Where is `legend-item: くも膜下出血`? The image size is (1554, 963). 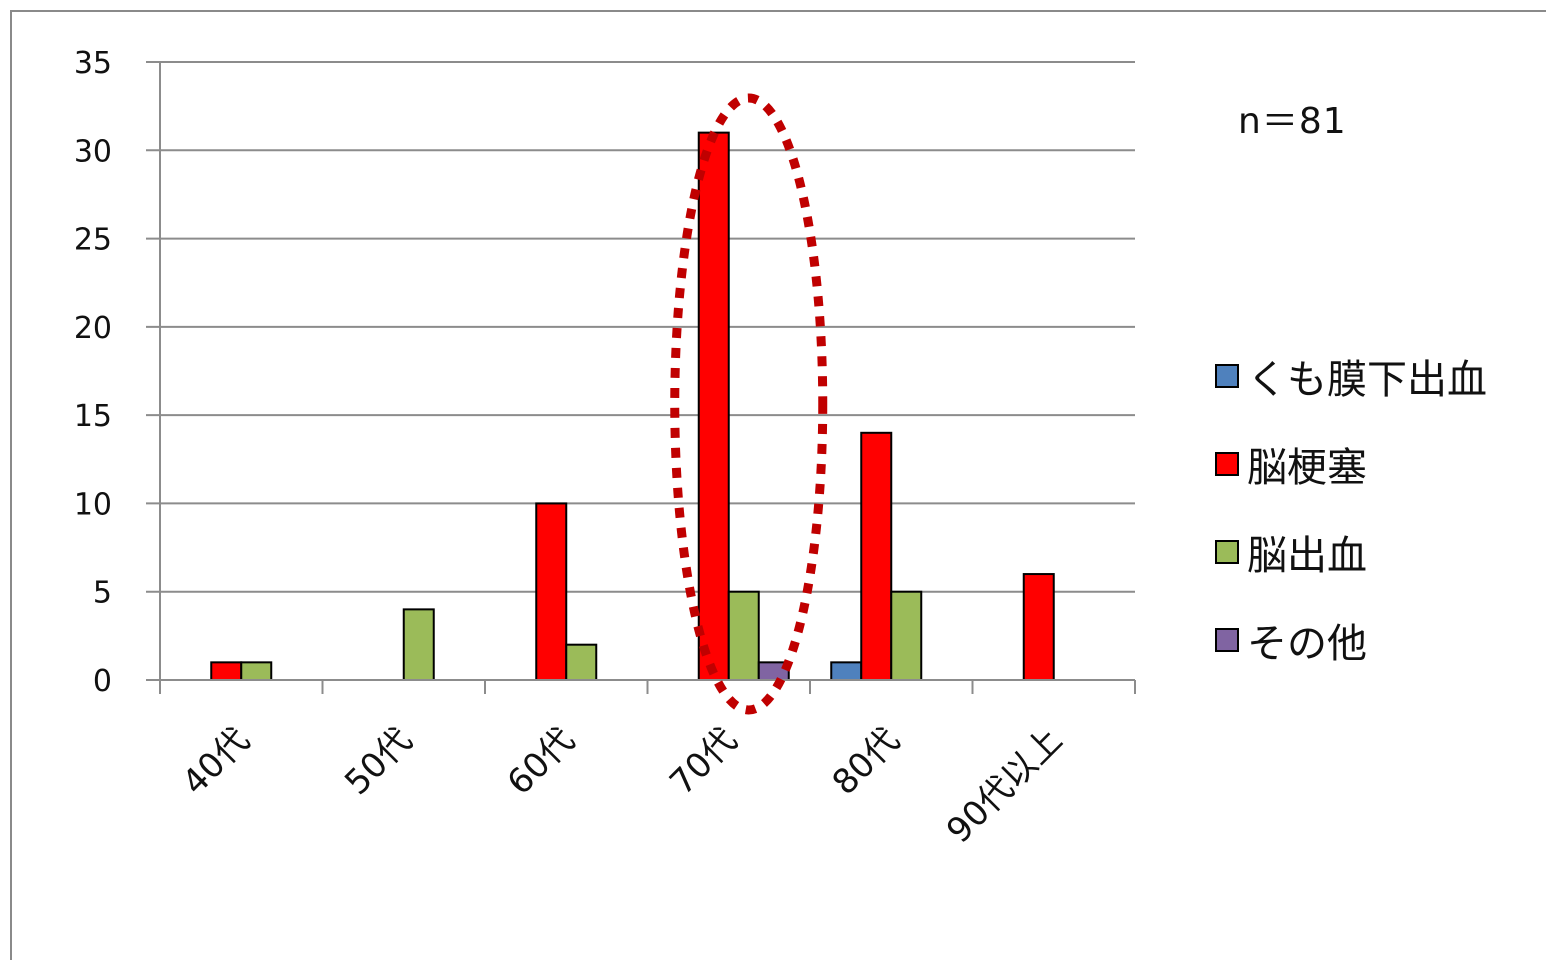
legend-item: くも膜下出血 is located at coordinates (1351, 376).